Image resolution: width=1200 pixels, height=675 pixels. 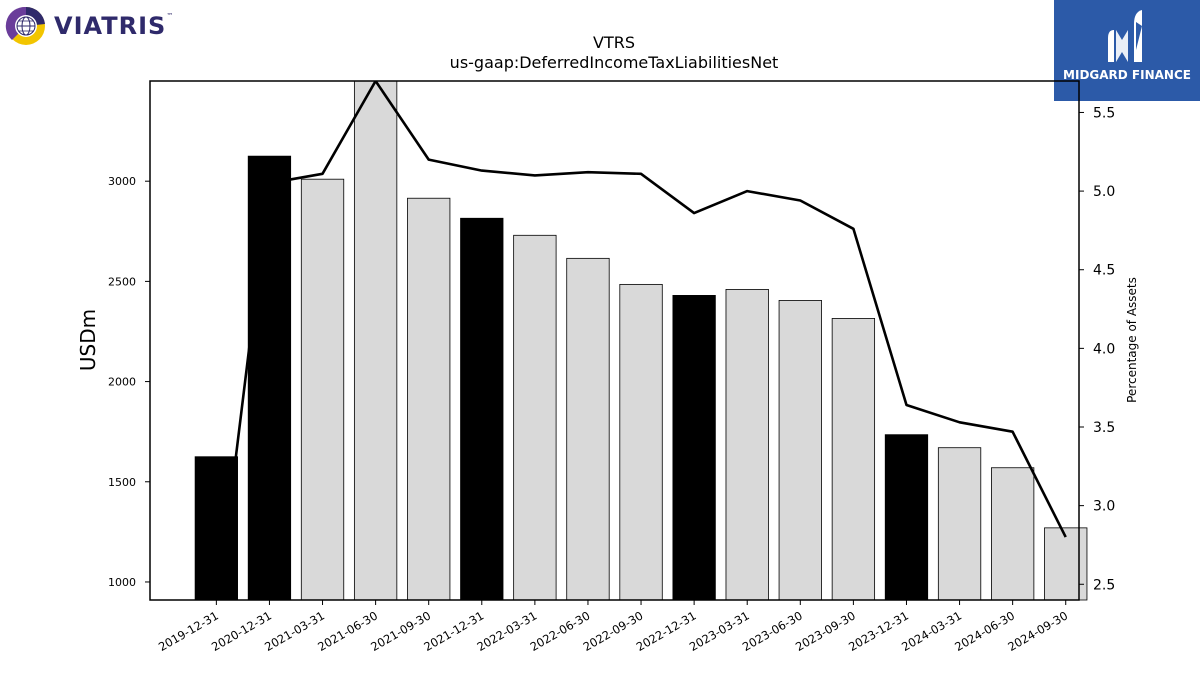 What do you see at coordinates (114, 26) in the screenshot?
I see `viatris-logo-text: VIATRIS™` at bounding box center [114, 26].